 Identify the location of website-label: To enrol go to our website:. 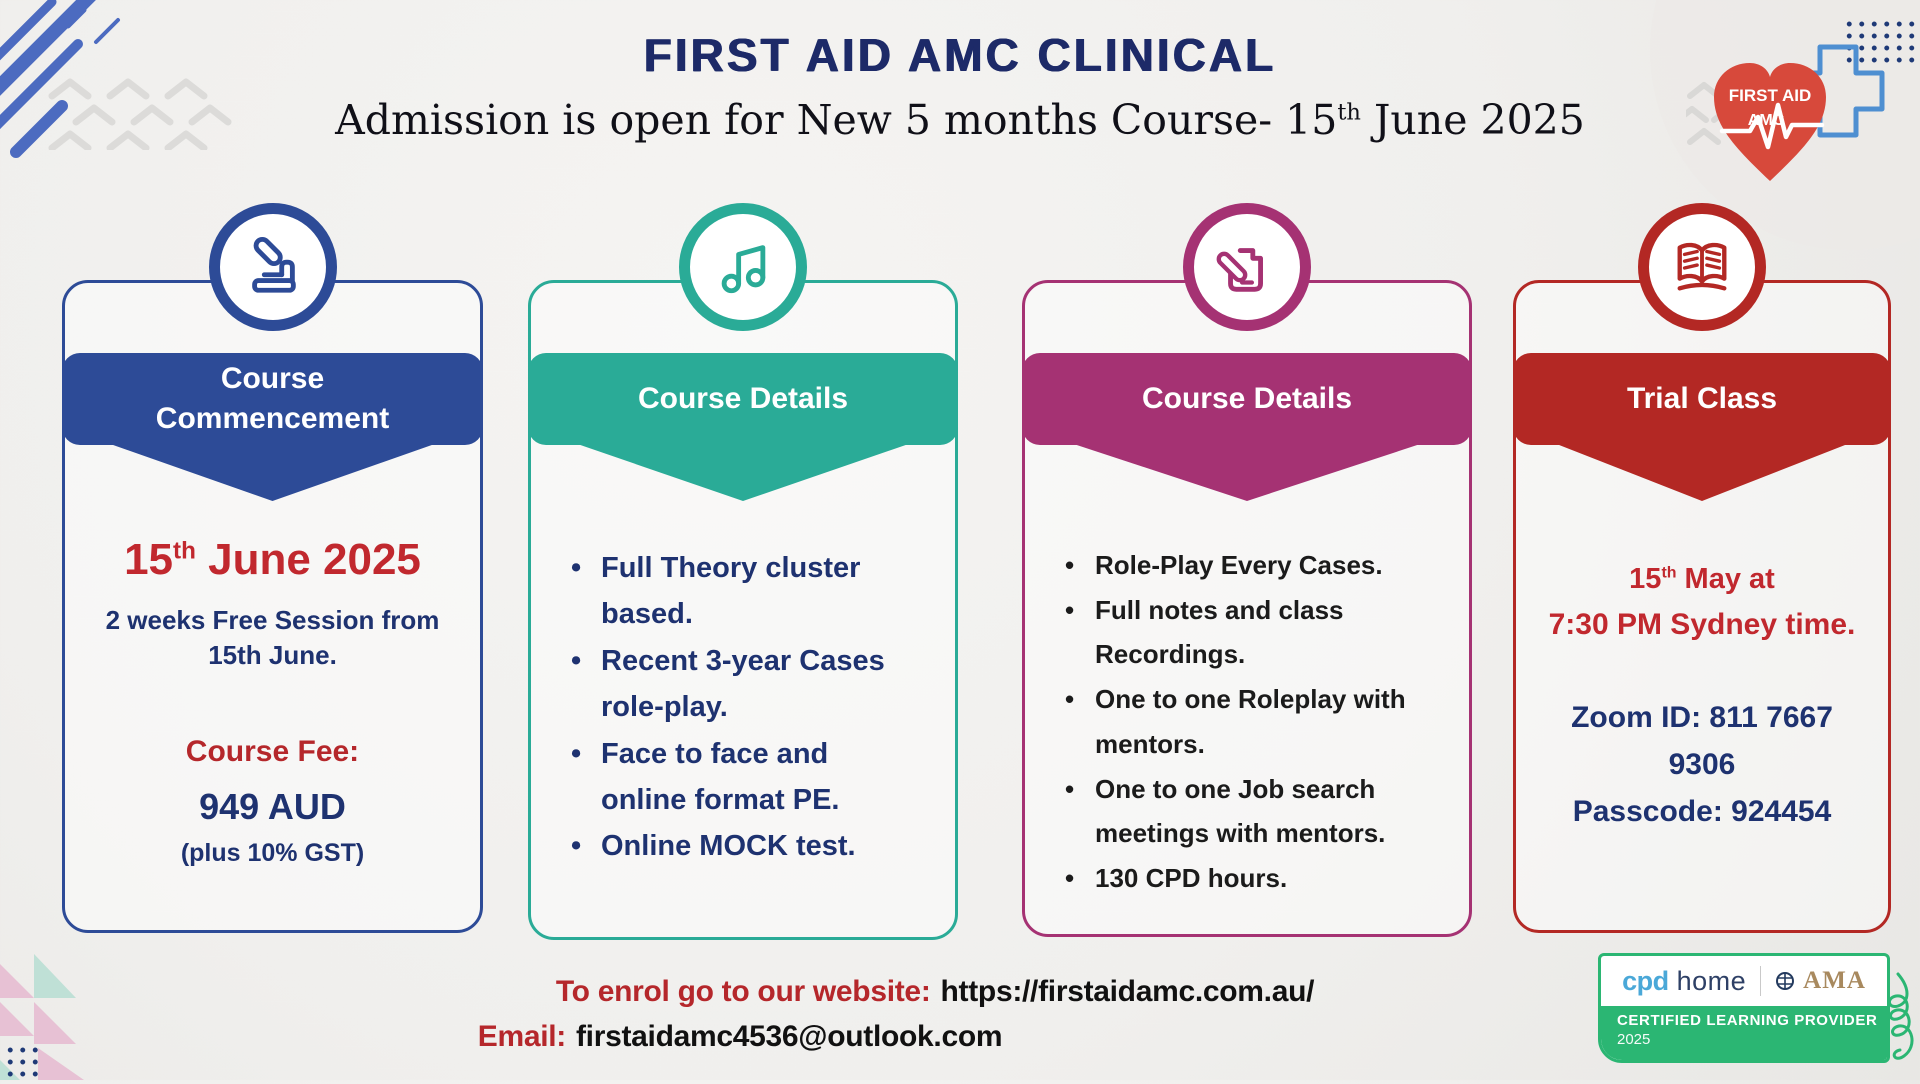
(743, 991).